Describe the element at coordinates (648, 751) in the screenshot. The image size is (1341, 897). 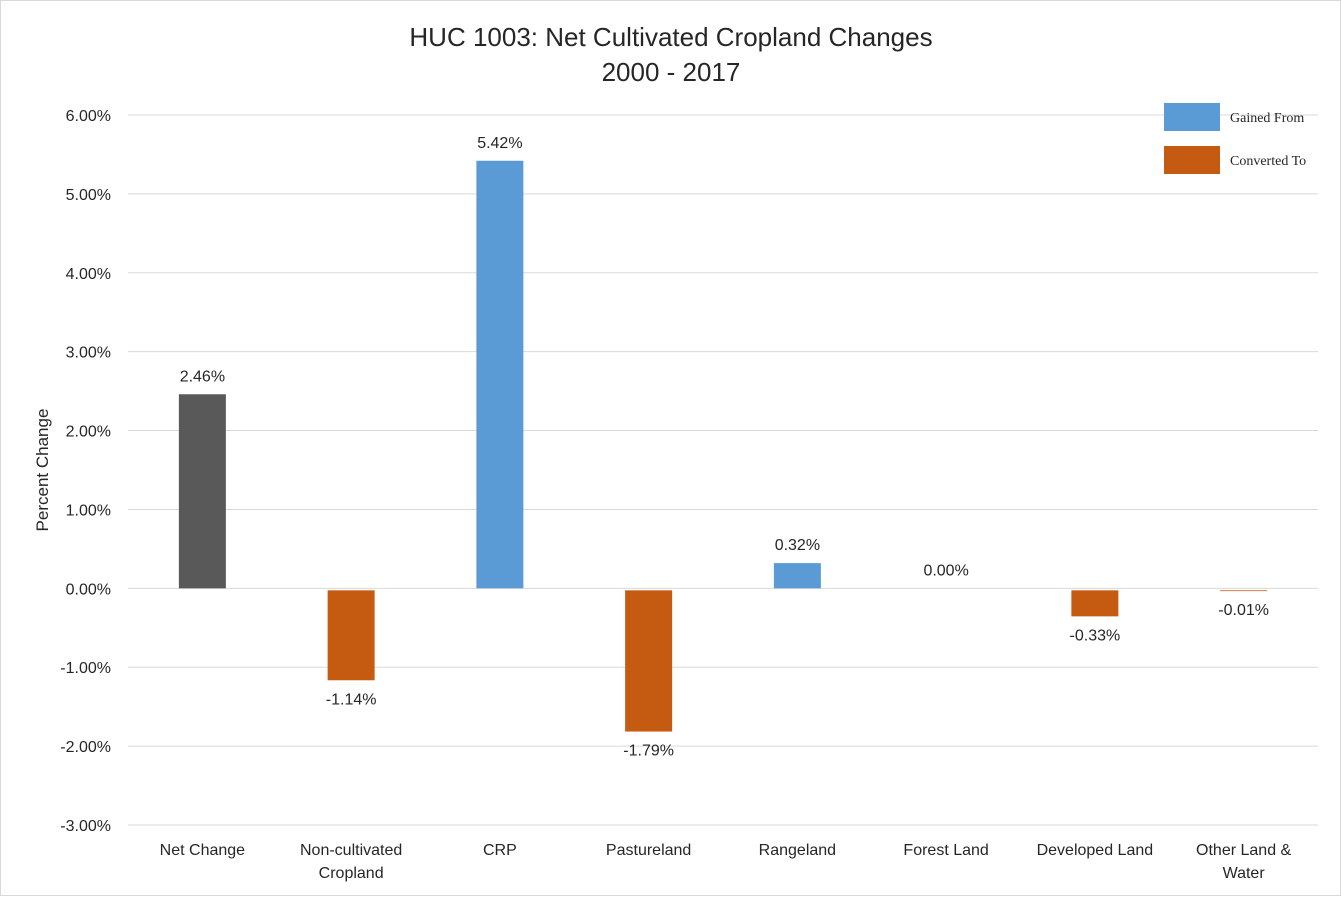
I see `data-label: -1.79%` at that location.